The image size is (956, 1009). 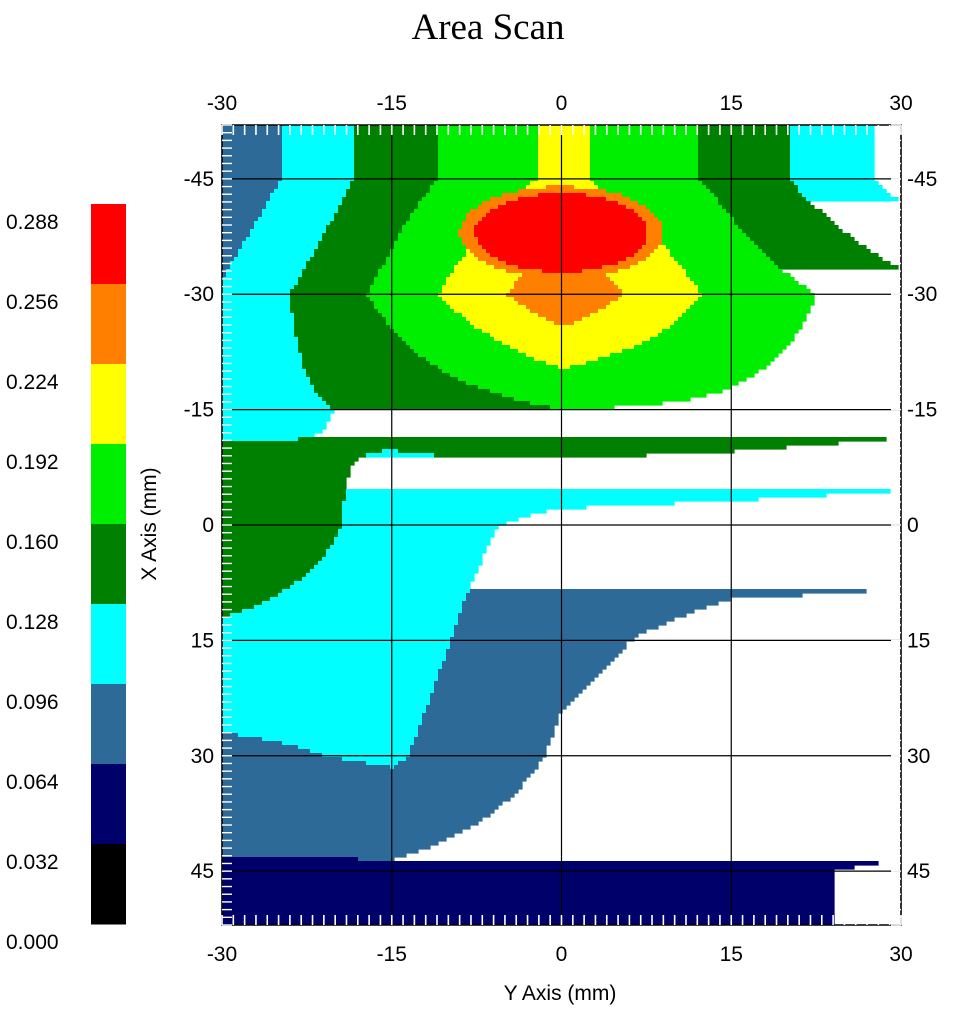 What do you see at coordinates (918, 756) in the screenshot?
I see `y-tick-label-right: 30` at bounding box center [918, 756].